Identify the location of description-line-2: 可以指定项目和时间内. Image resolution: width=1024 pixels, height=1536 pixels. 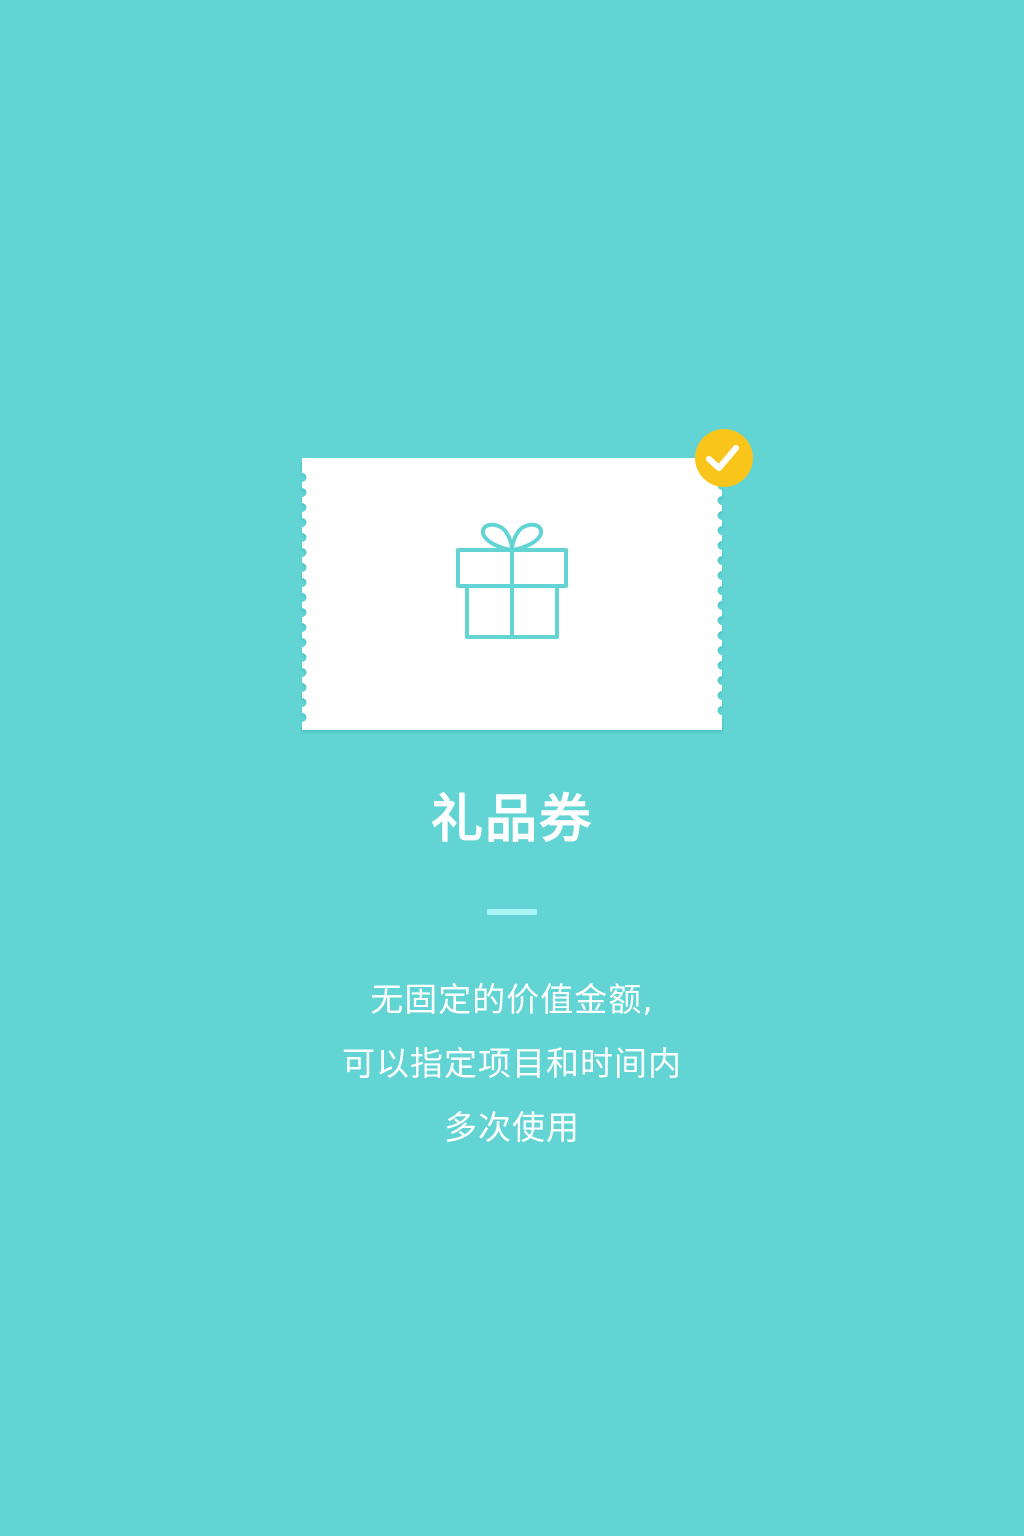
(512, 1063).